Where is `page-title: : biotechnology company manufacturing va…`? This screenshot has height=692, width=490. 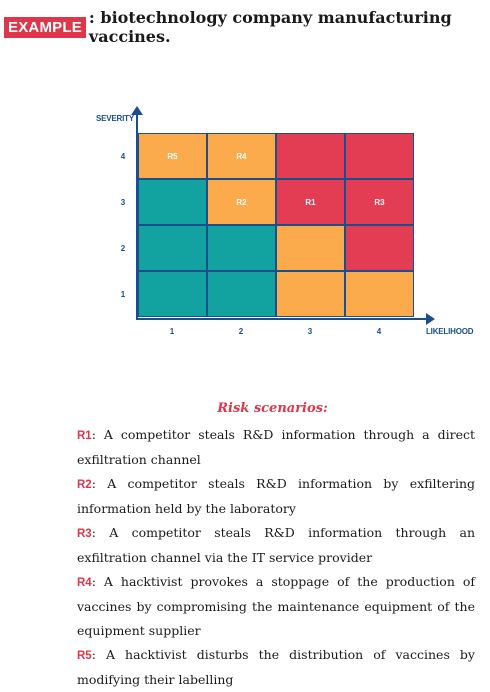
page-title: : biotechnology company manufacturing va… is located at coordinates (270, 27).